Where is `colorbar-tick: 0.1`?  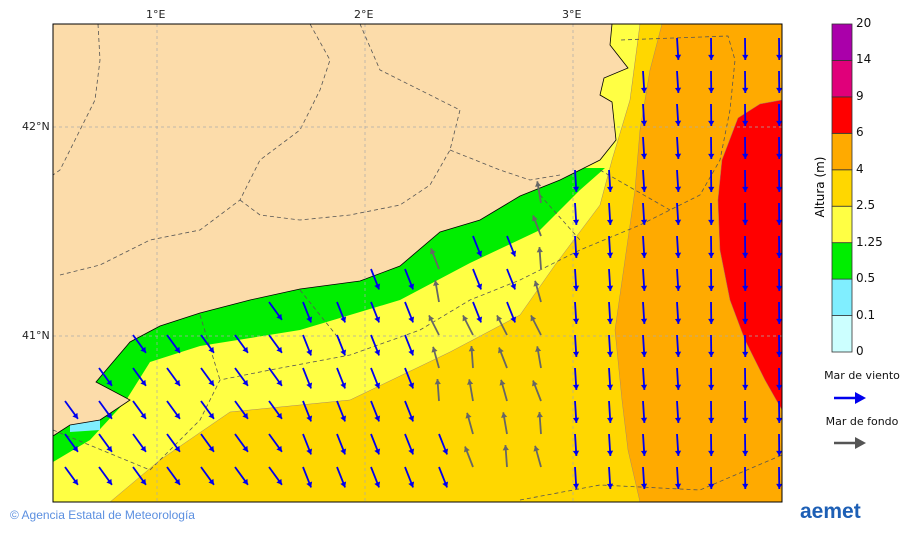 colorbar-tick: 0.1 is located at coordinates (866, 314).